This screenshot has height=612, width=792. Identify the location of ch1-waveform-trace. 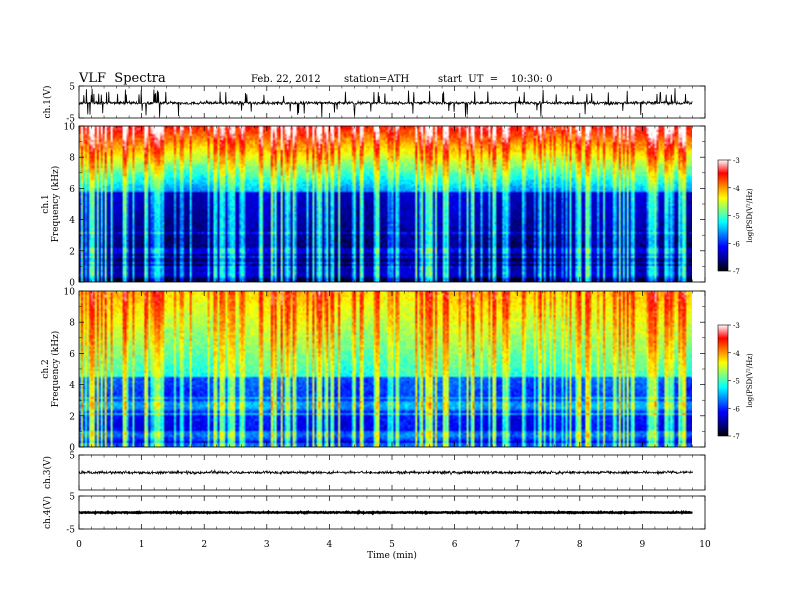
(385, 103).